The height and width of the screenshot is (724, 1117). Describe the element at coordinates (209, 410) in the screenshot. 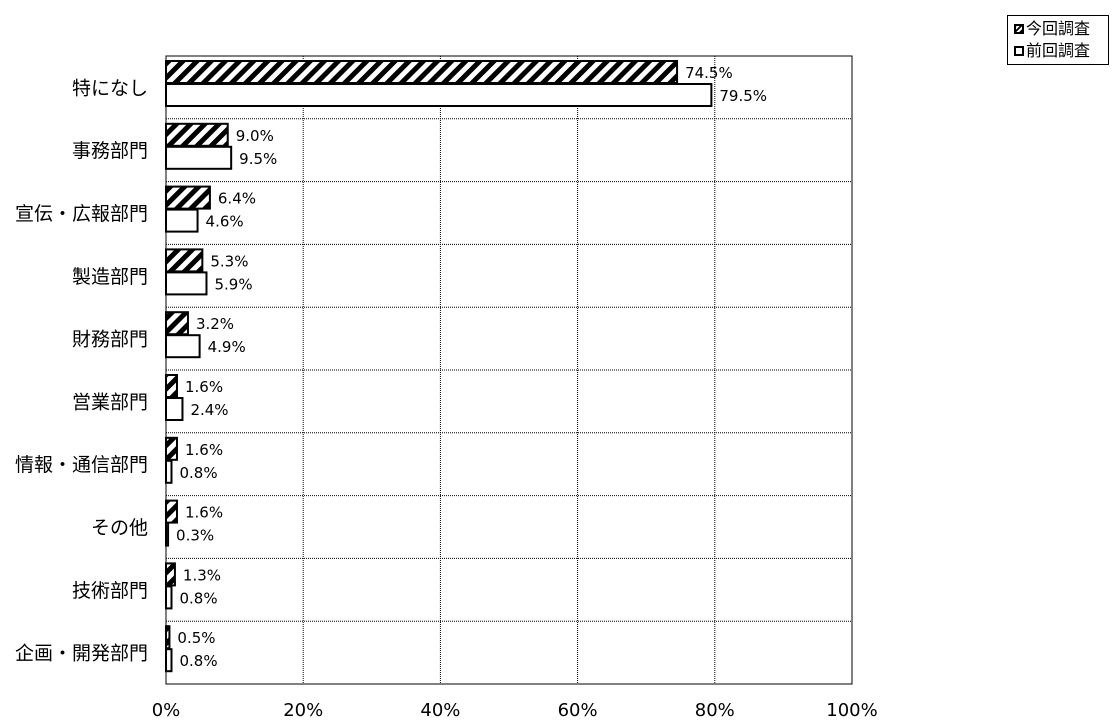

I see `previous-survey-data-label: 2.4%` at that location.